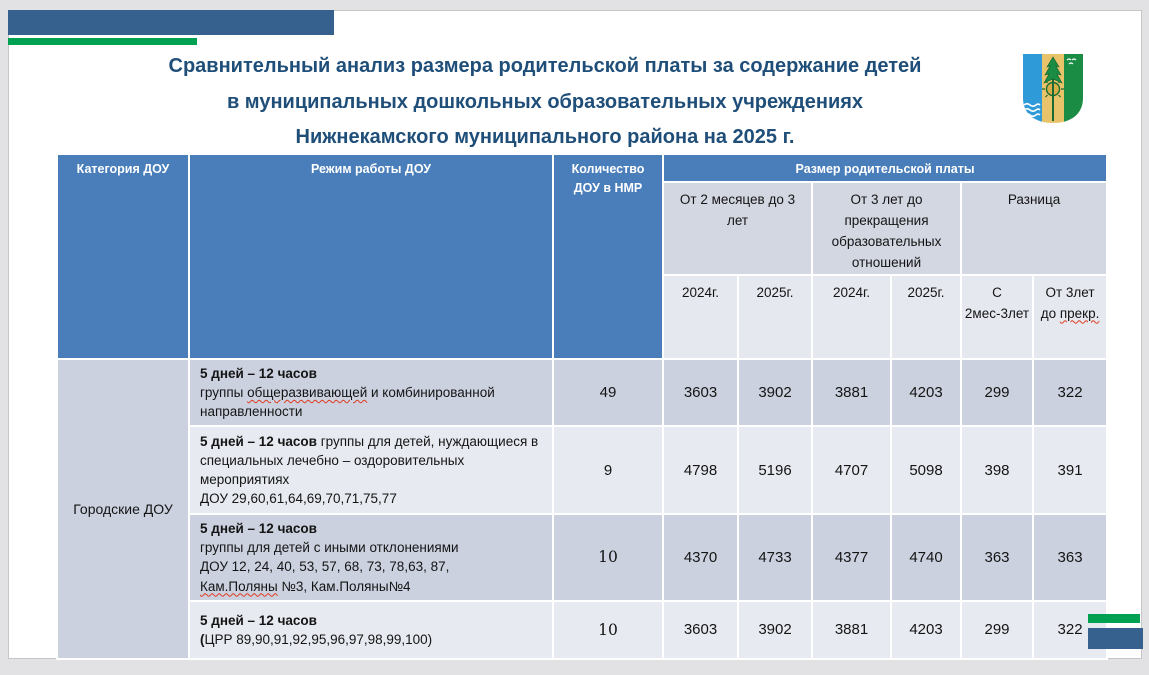 Image resolution: width=1149 pixels, height=675 pixels. Describe the element at coordinates (775, 470) in the screenshot. I see `value-cell: 5196` at that location.